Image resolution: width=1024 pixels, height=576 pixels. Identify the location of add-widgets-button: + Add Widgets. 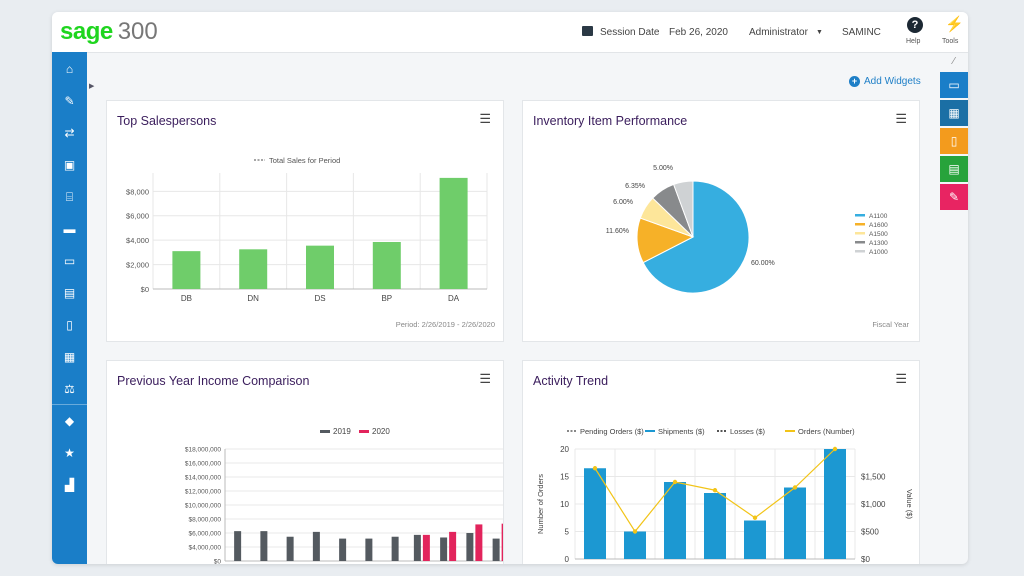
(885, 81).